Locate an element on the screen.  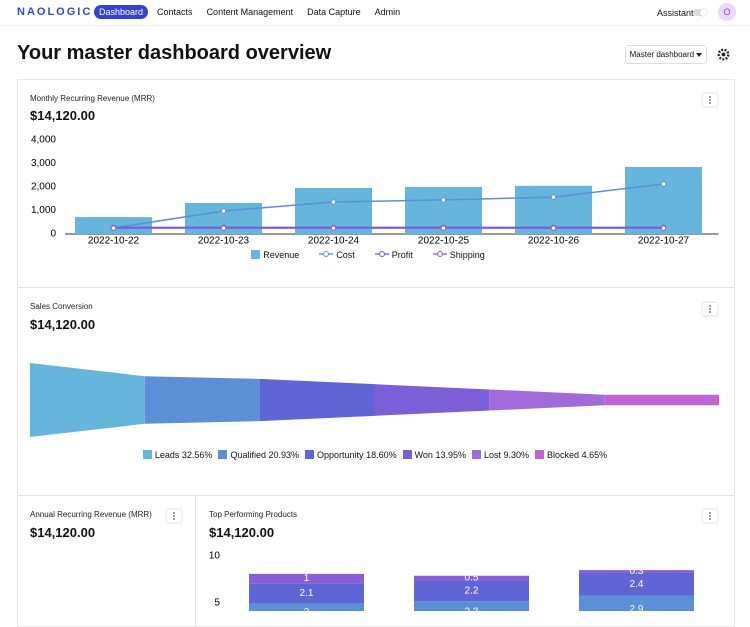
data-label: 2.1 is located at coordinates (307, 593).